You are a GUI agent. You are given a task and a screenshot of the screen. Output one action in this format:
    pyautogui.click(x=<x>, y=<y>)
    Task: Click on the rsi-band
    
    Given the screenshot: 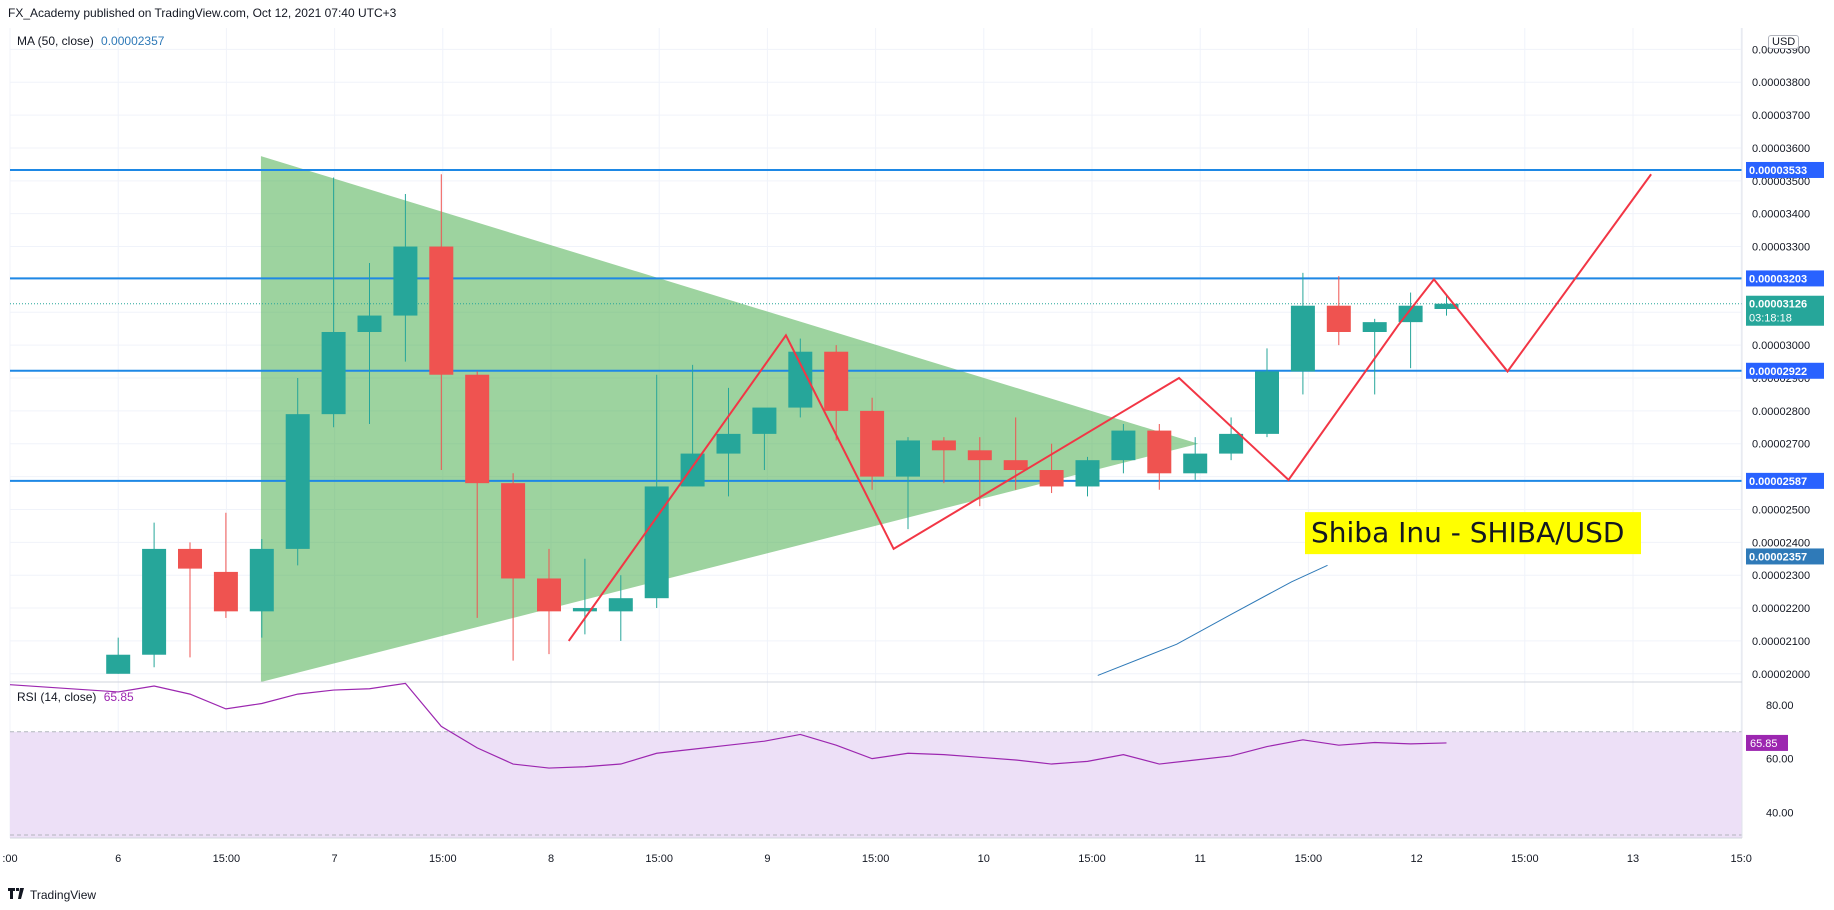 What is the action you would take?
    pyautogui.click(x=876, y=784)
    